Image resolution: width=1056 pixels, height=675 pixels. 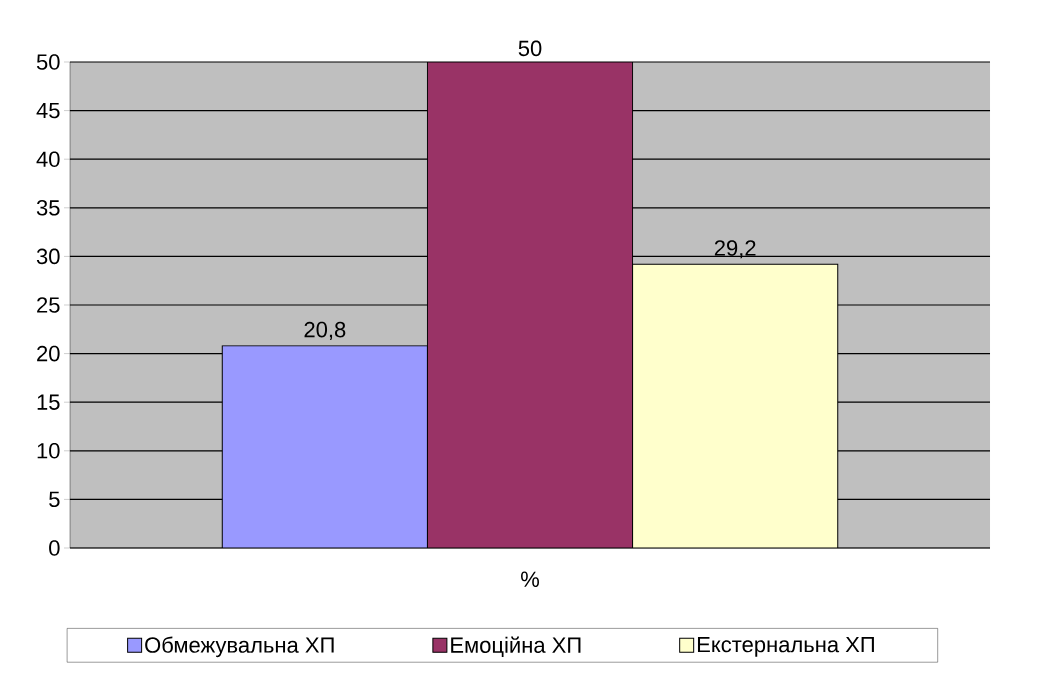 I want to click on legend-label: Обмежувальна ХП, so click(x=239, y=647).